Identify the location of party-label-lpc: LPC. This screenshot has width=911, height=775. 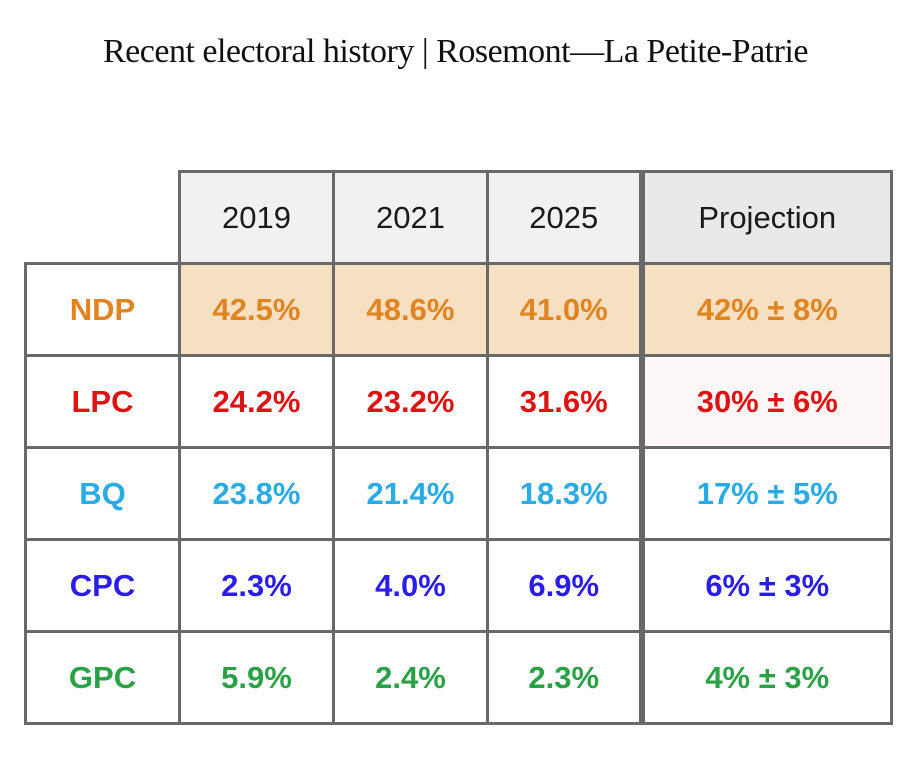
(102, 401).